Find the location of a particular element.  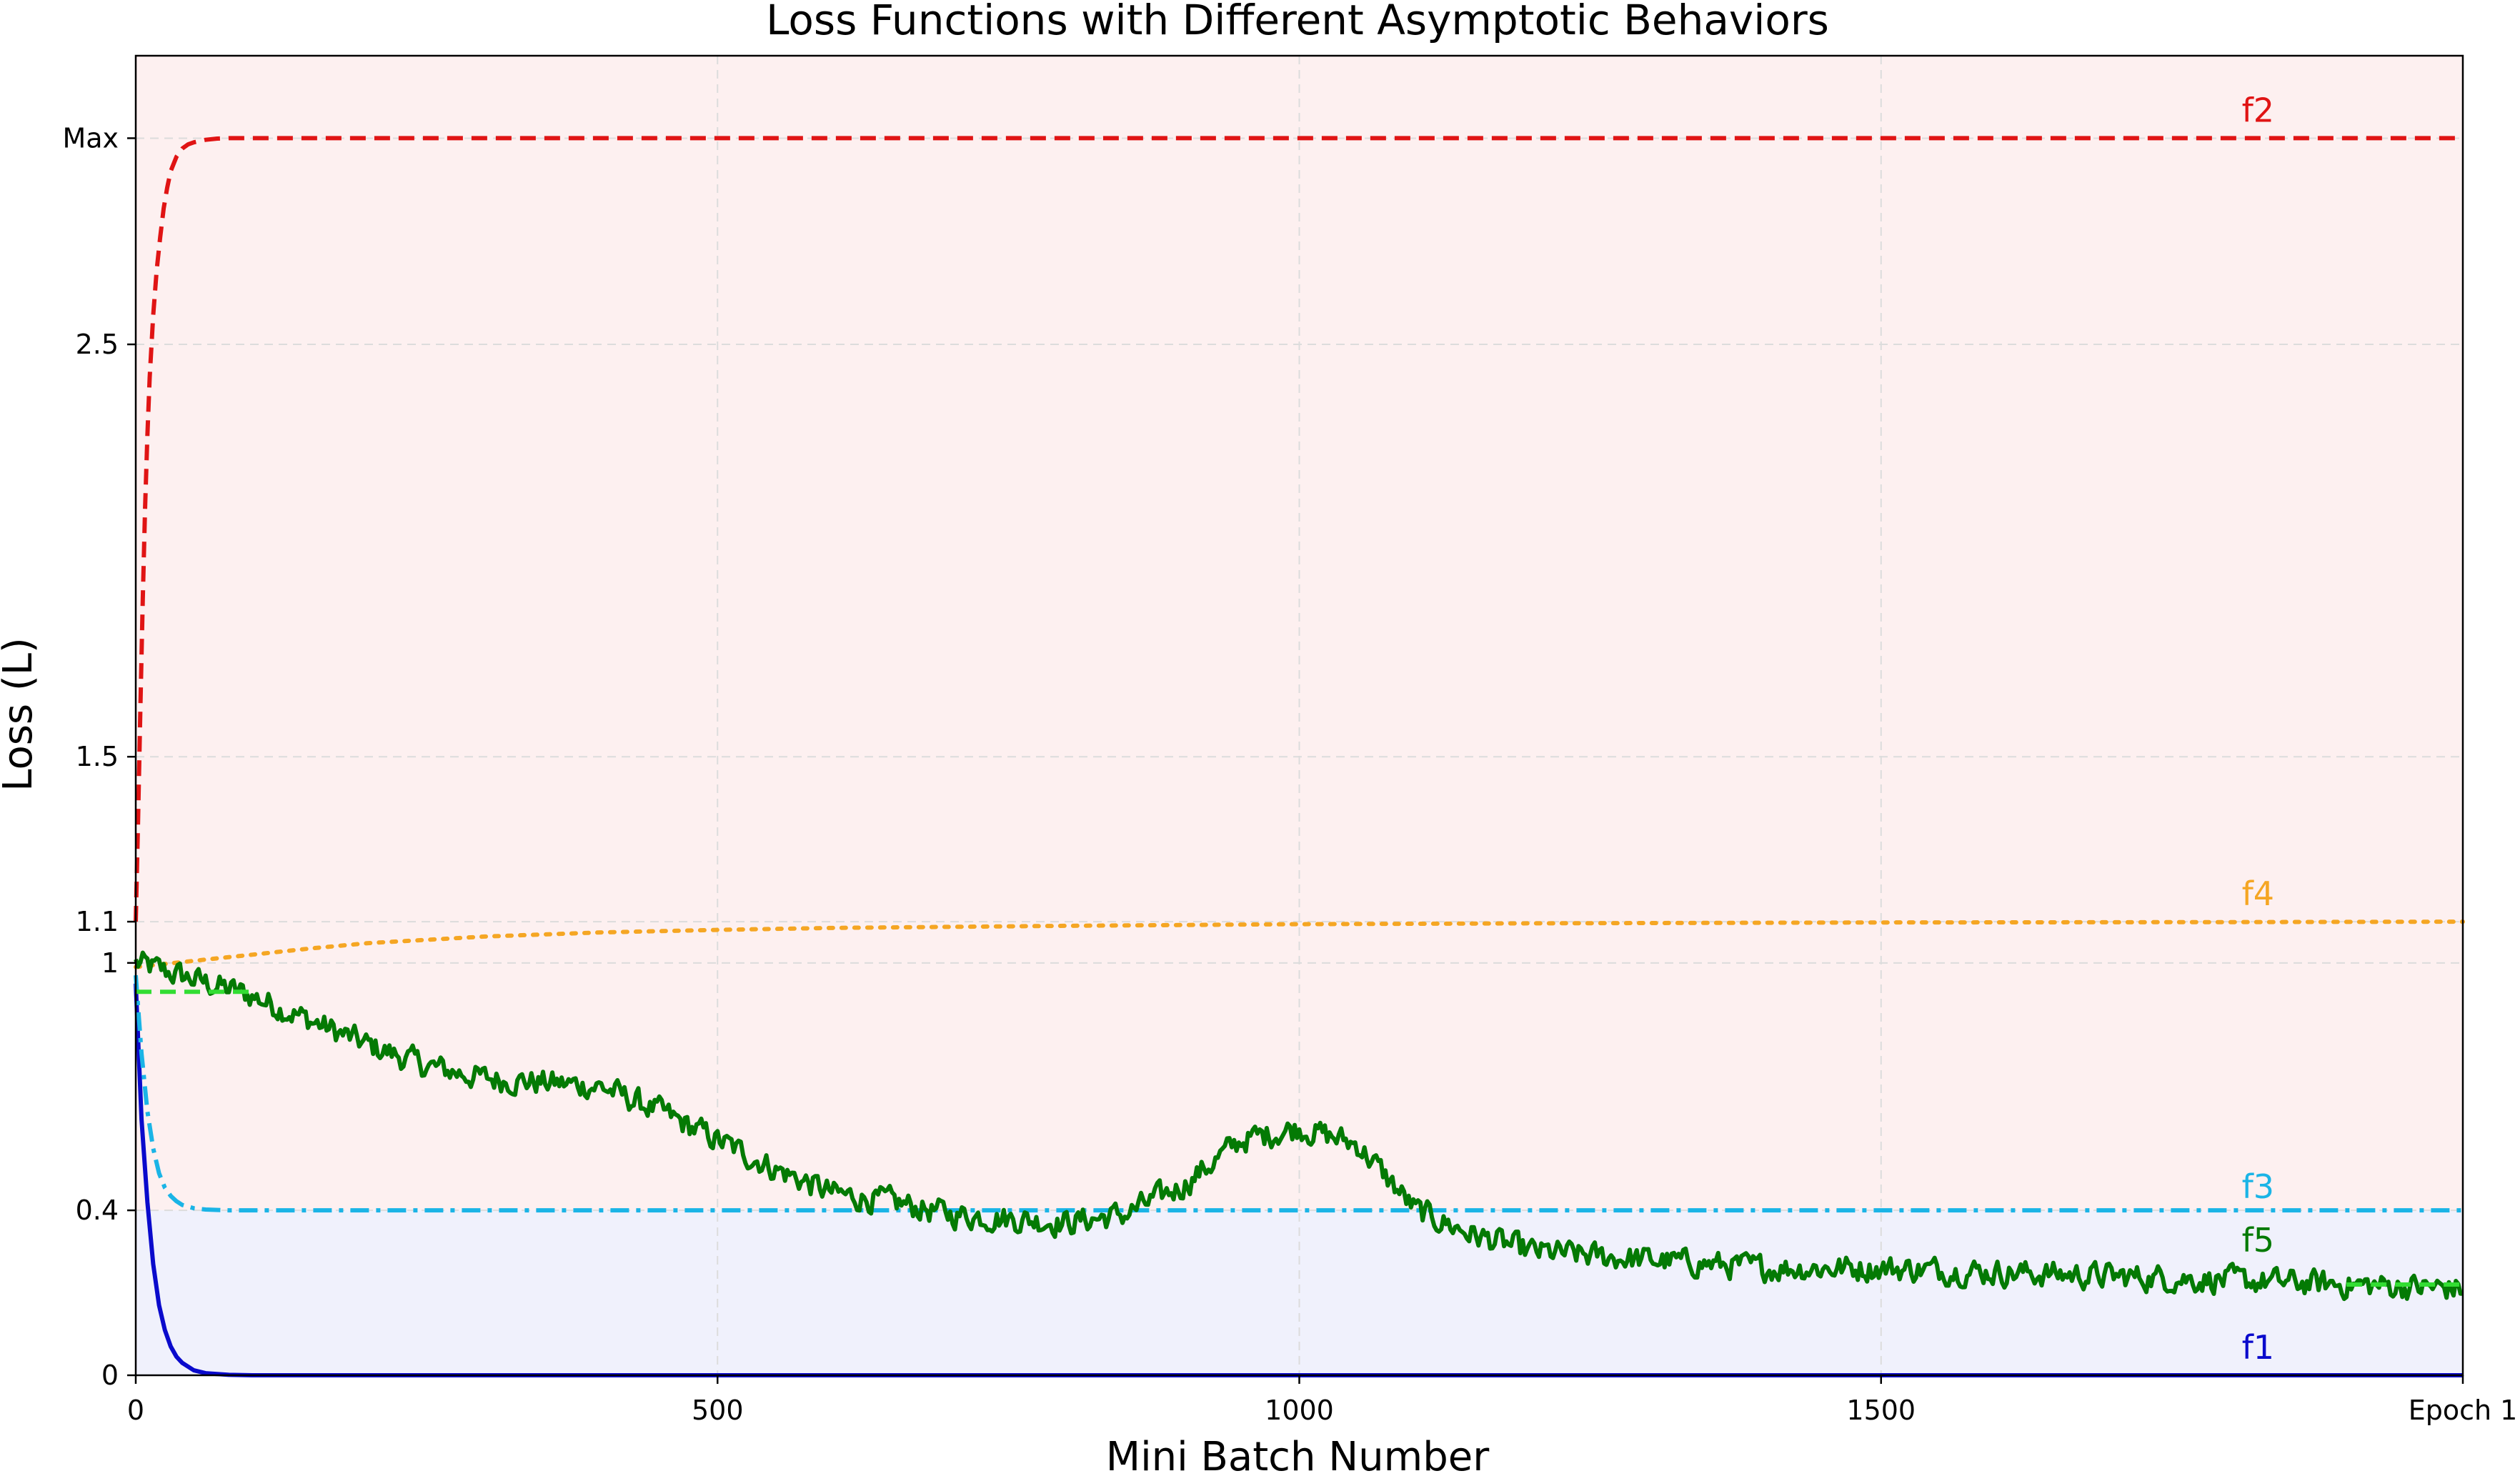

x-tick-label: 0 is located at coordinates (135, 1410).